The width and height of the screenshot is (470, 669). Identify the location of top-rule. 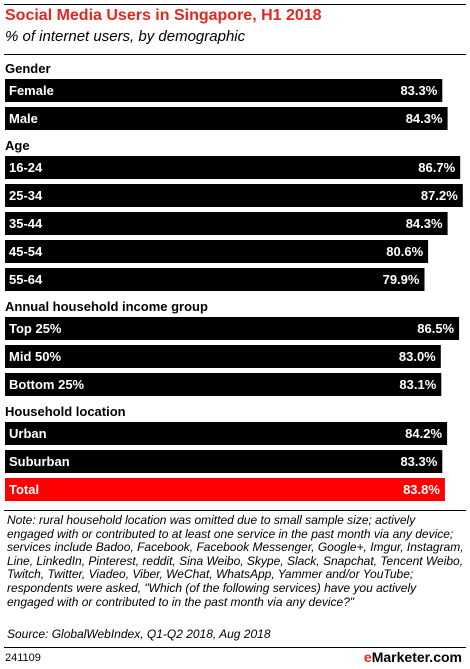
(235, 4).